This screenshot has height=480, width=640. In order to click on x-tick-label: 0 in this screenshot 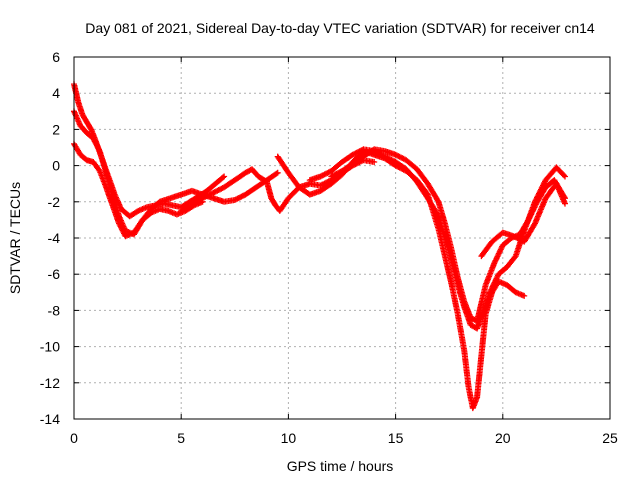, I will do `click(74, 438)`.